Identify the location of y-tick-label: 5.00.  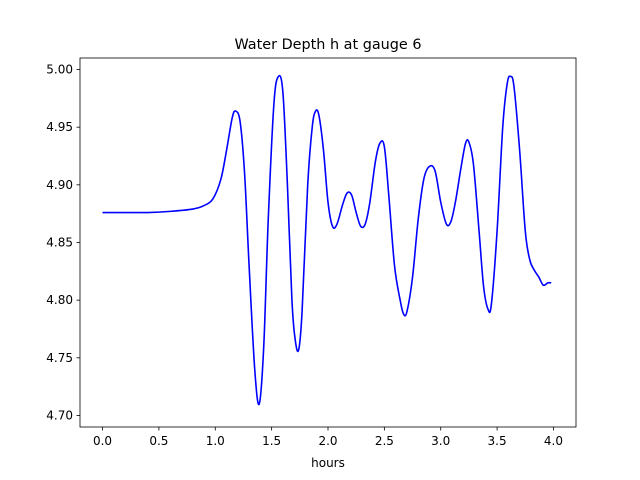
(59, 70).